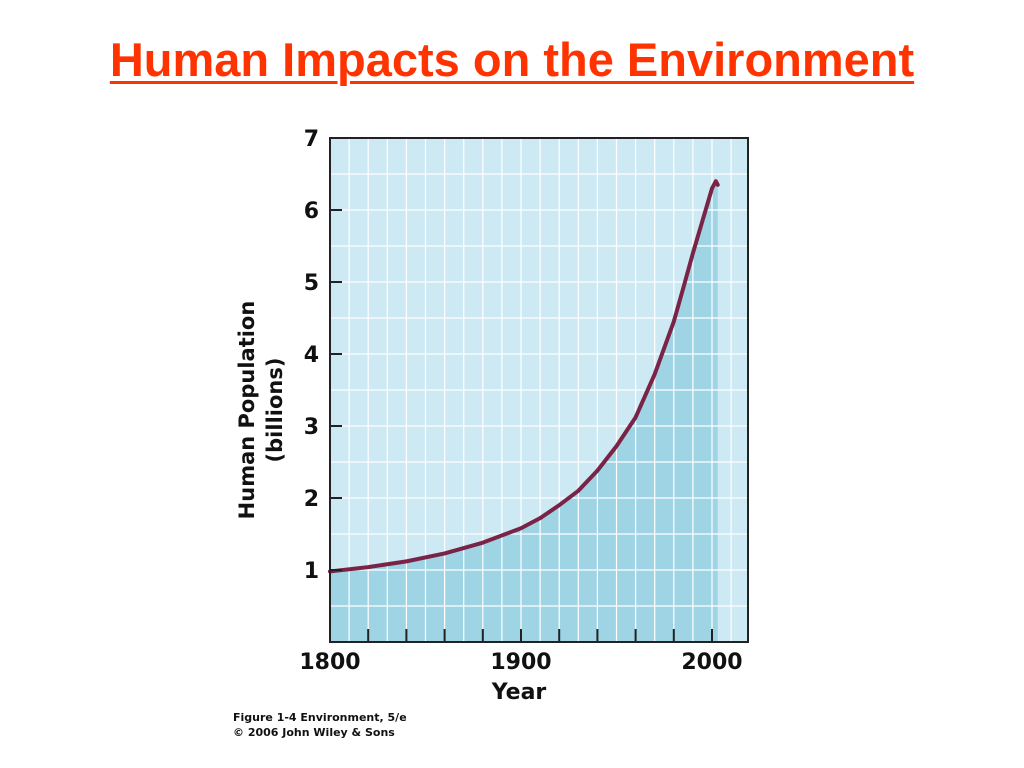 The image size is (1024, 768). What do you see at coordinates (519, 692) in the screenshot?
I see `x-axis-title: Year` at bounding box center [519, 692].